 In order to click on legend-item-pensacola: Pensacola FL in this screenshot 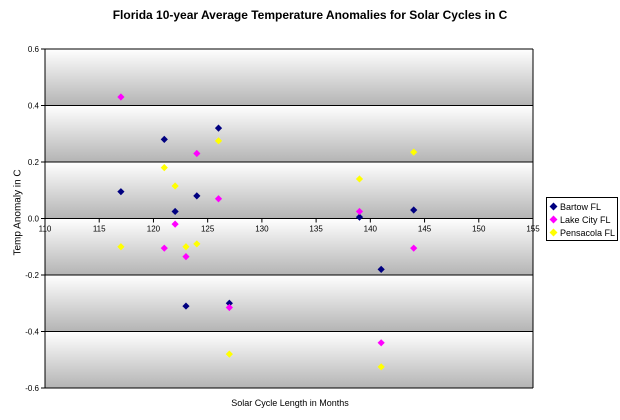, I will do `click(582, 232)`.